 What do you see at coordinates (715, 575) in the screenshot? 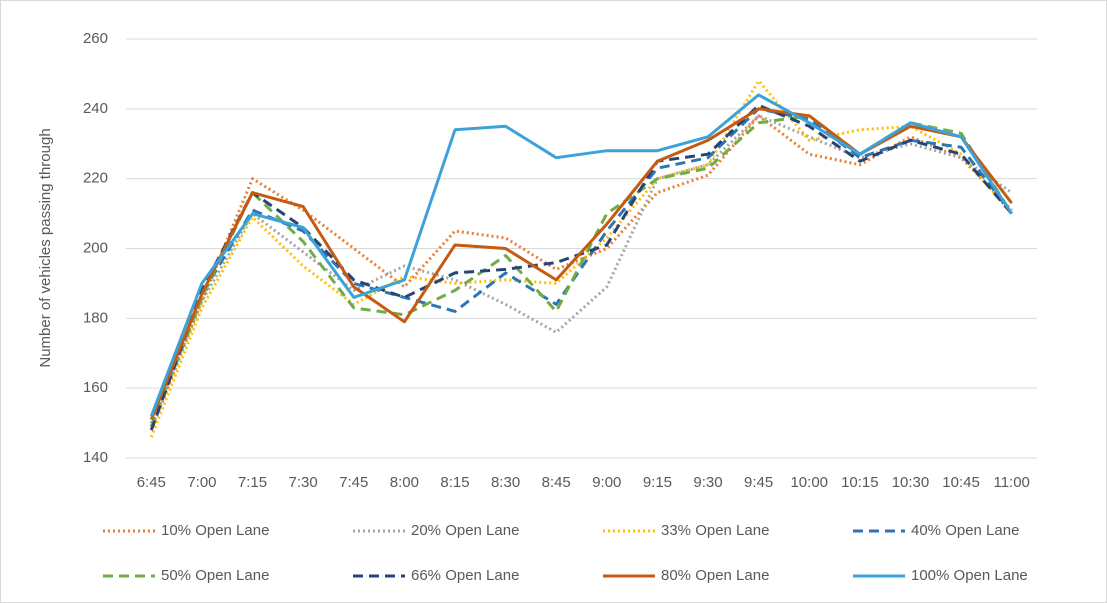
I see `legend-label: 80% Open Lane` at bounding box center [715, 575].